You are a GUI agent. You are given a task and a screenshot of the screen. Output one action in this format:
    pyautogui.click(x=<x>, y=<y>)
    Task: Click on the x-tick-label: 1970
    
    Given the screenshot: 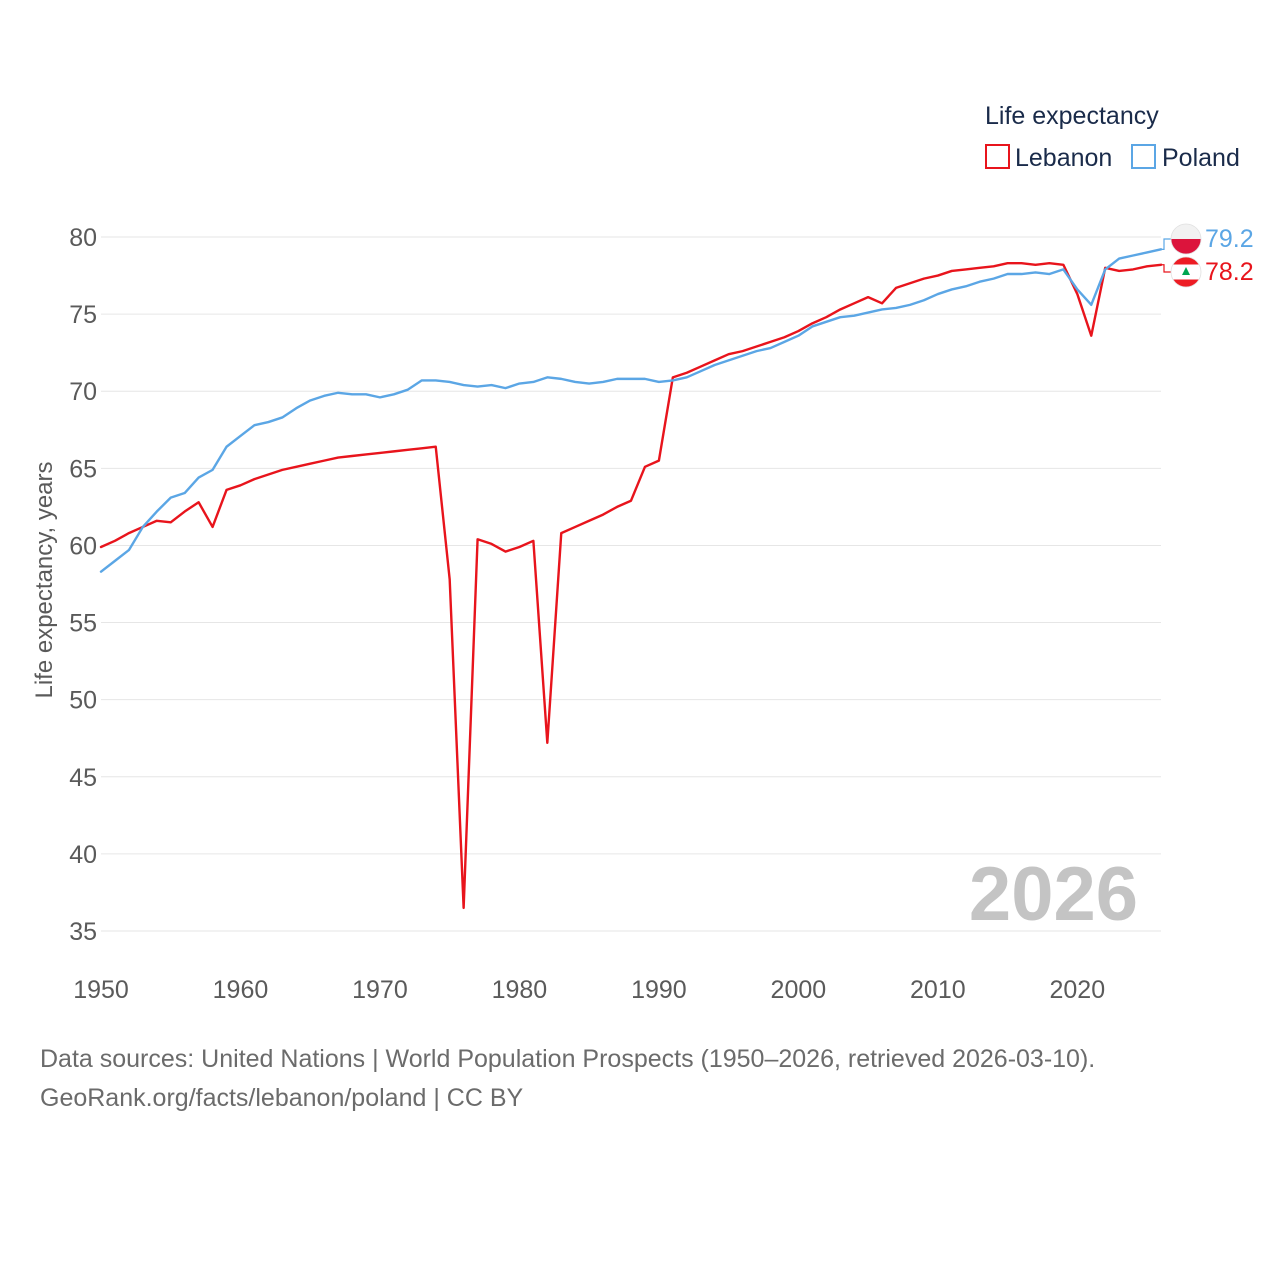 What is the action you would take?
    pyautogui.click(x=380, y=990)
    